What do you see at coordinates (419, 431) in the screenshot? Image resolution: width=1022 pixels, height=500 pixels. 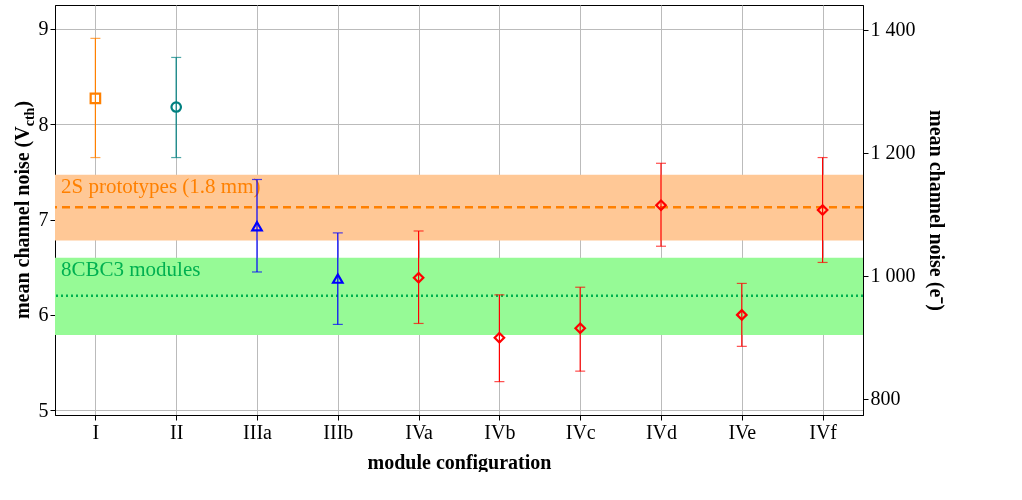 I see `x-tick-label: IVa` at bounding box center [419, 431].